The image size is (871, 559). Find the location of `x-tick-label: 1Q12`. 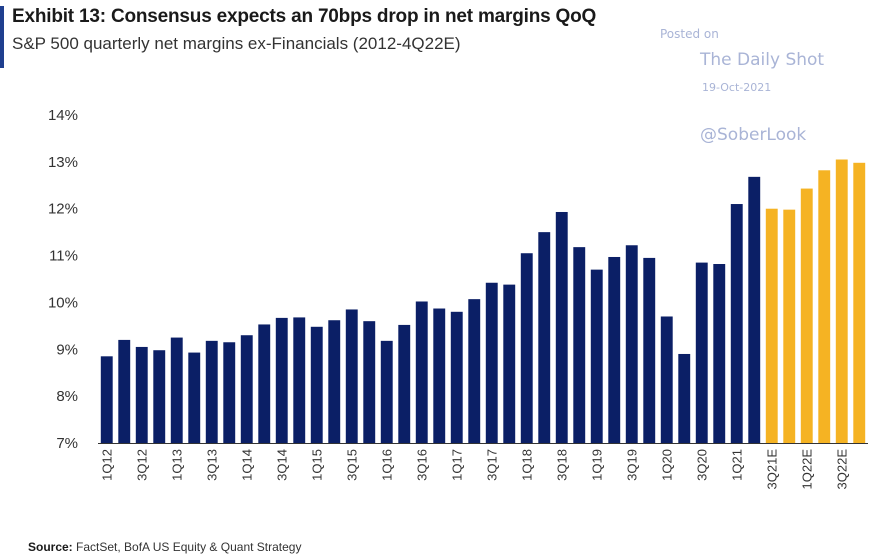

x-tick-label: 1Q12 is located at coordinates (106, 465).